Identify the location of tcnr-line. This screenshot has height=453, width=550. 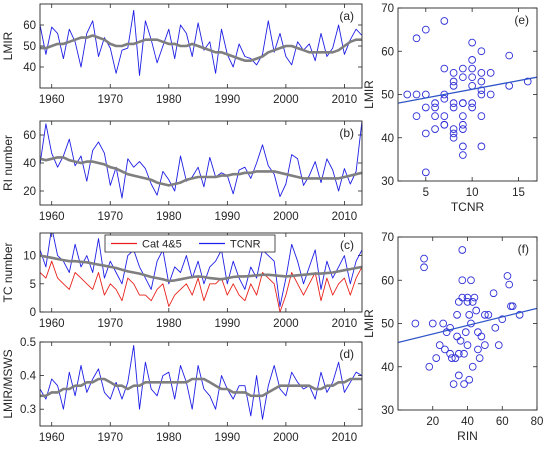
(201, 270).